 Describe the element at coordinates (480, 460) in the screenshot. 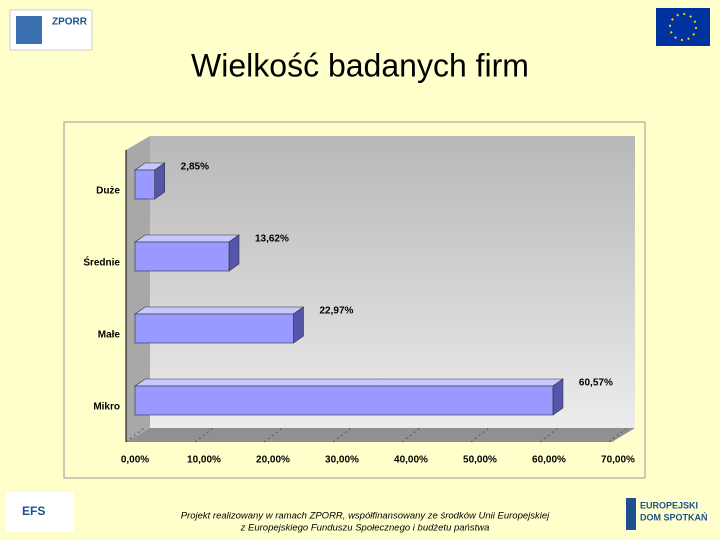

I see `x-tick-label: 50,00%` at that location.